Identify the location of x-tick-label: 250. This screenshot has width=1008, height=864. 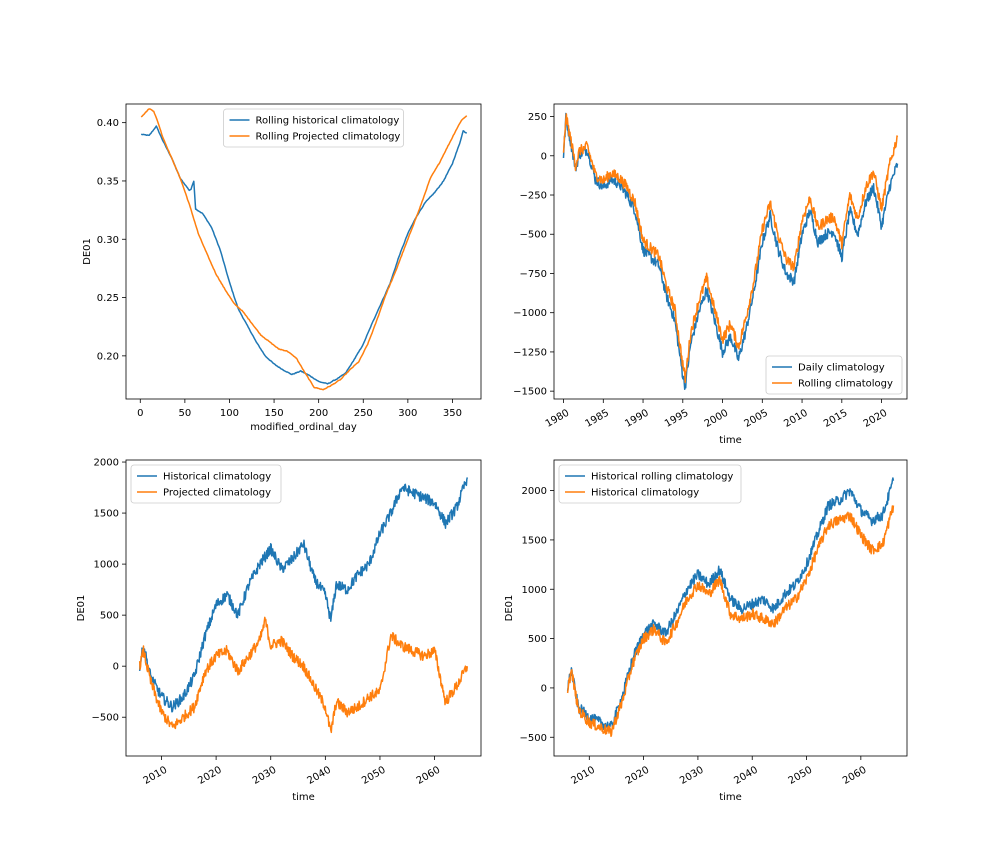
(363, 413).